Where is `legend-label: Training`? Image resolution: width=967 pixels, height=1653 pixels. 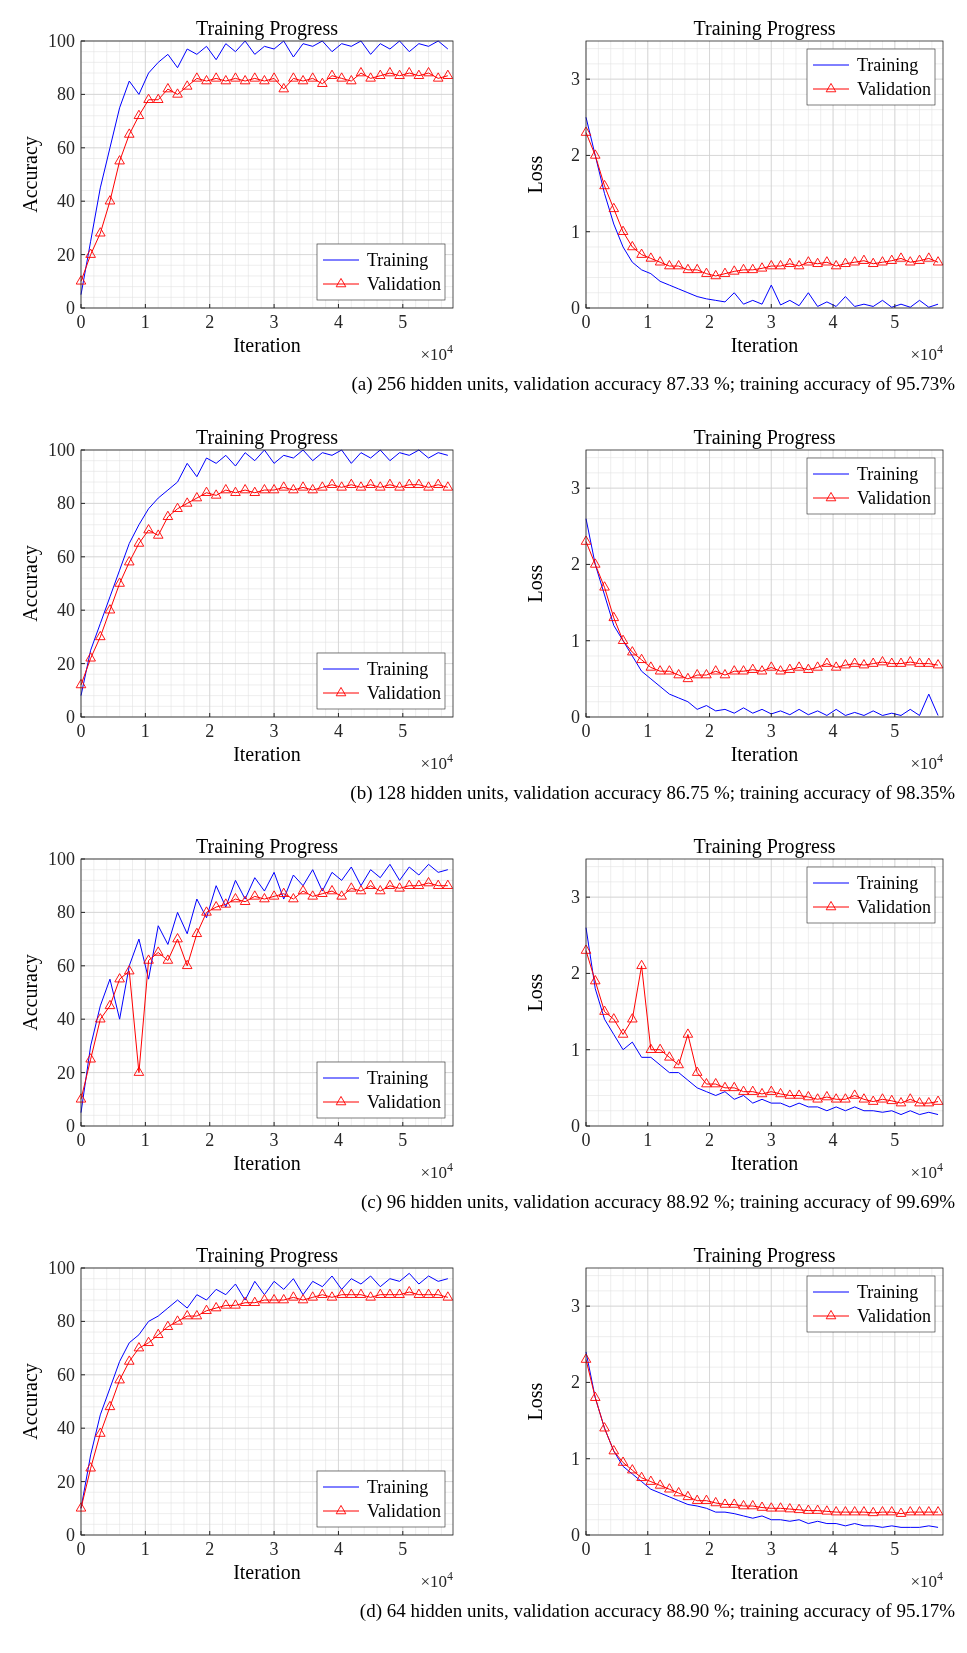
legend-label: Training is located at coordinates (398, 1078).